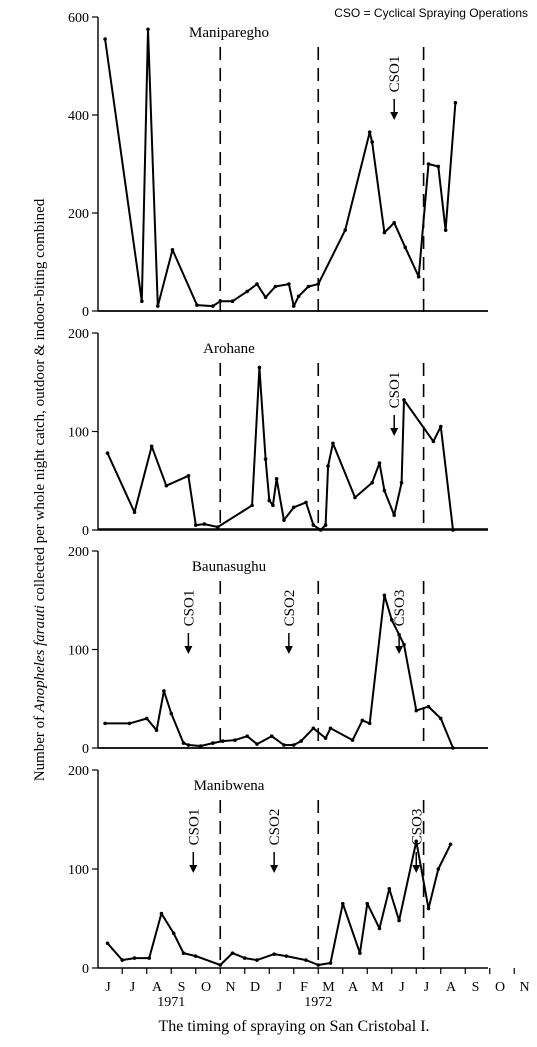 The height and width of the screenshot is (1047, 537). Describe the element at coordinates (206, 987) in the screenshot. I see `x-tick-label: O` at that location.